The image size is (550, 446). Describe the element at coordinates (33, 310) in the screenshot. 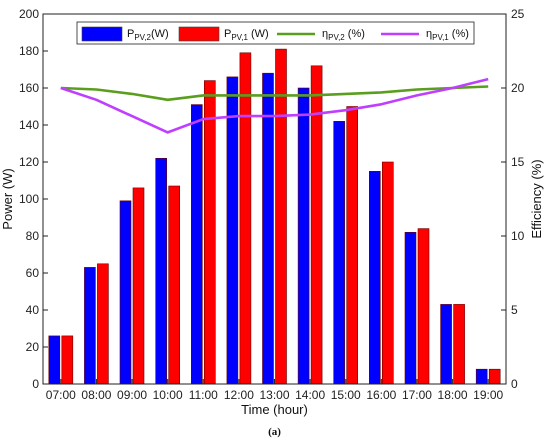

I see `y-tick-label: 40` at that location.